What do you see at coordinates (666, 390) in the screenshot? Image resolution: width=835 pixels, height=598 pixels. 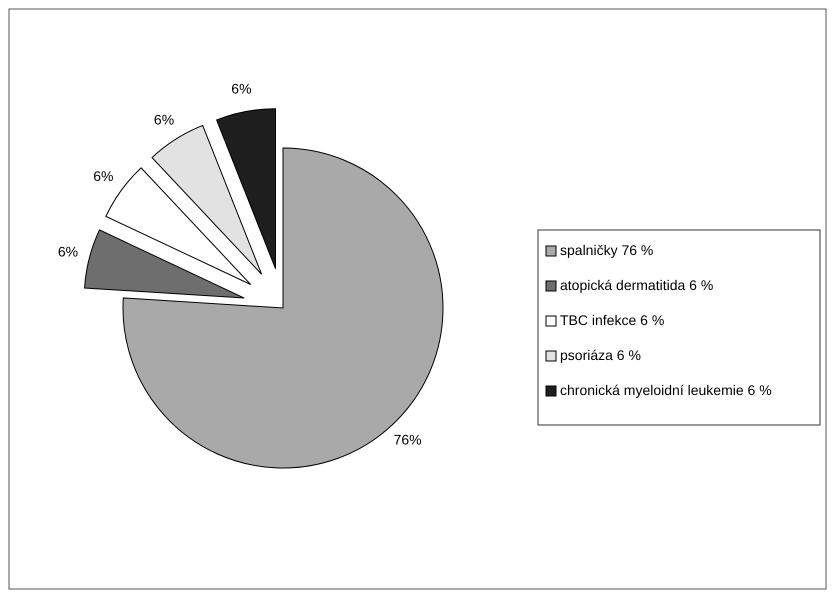 I see `legend-label: chronická myeloidní leukemie 6 %` at bounding box center [666, 390].